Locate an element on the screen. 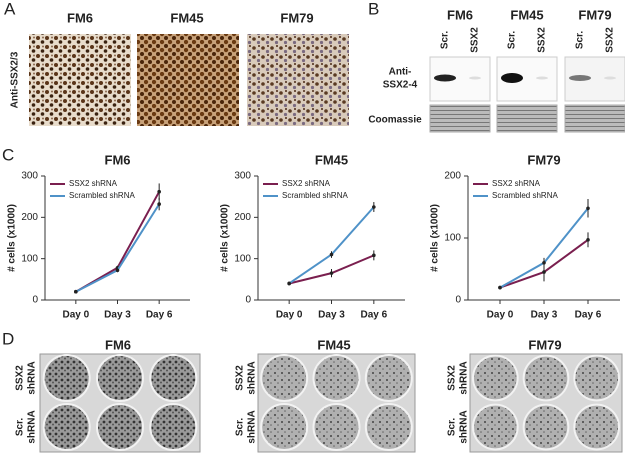 The image size is (625, 453). blot-title: FM79 is located at coordinates (594, 14).